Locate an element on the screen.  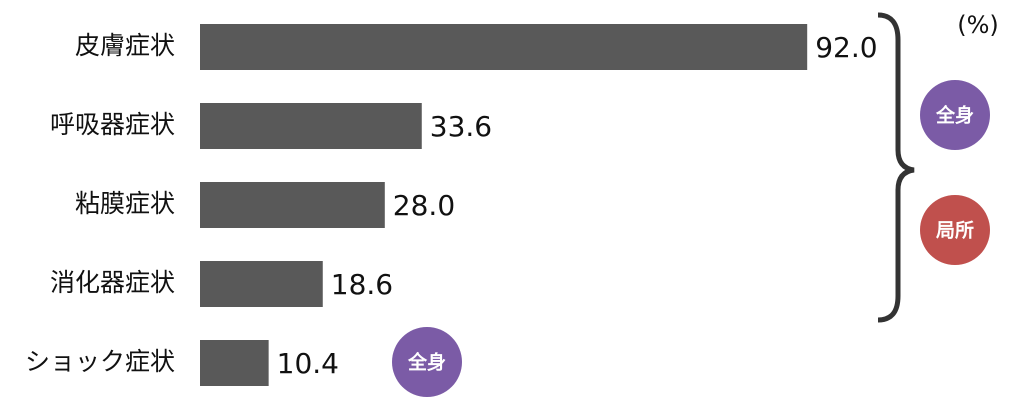
unit-label: (%) is located at coordinates (978, 25).